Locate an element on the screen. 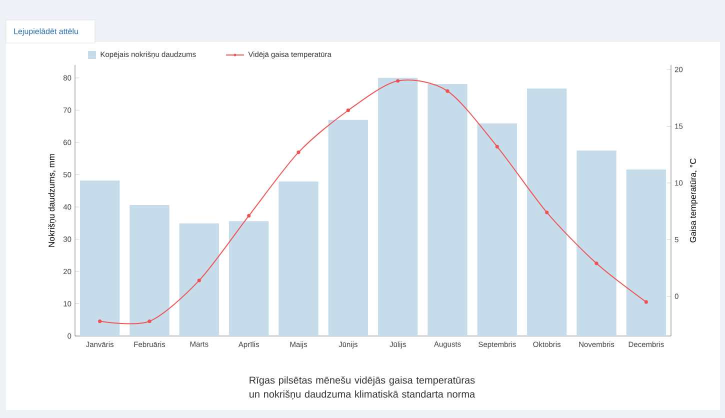  text: Rīgas pilsētas mēnešu vidējās gaisa temperatūras un nokrišņu daudzuma klimatiskā standarta norma is located at coordinates (363, 388).